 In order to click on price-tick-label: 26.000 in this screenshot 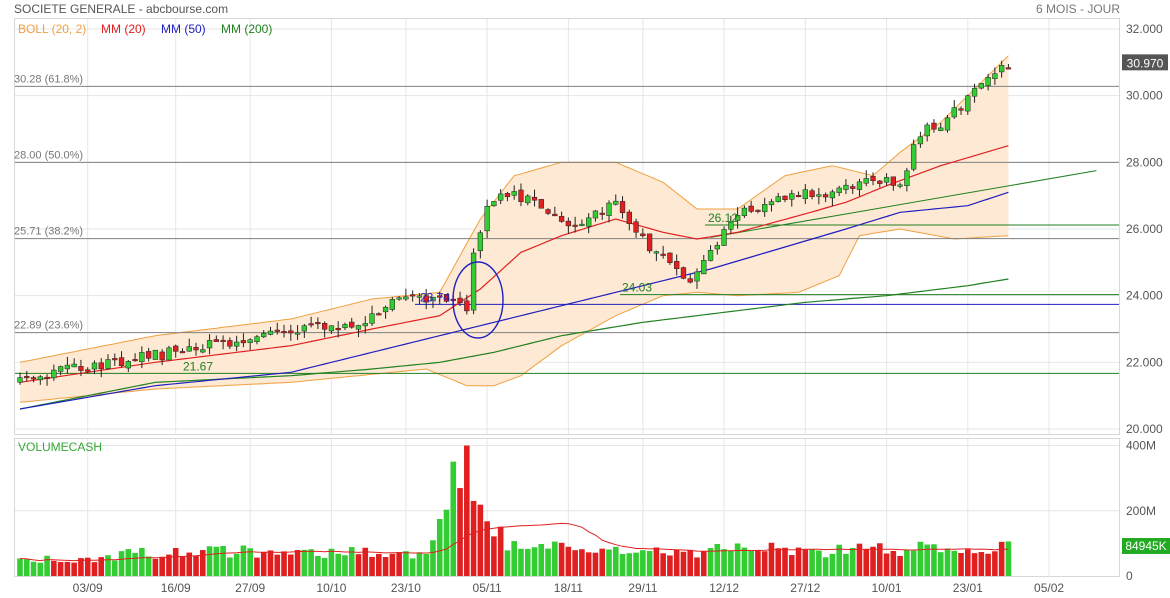, I will do `click(1144, 229)`.